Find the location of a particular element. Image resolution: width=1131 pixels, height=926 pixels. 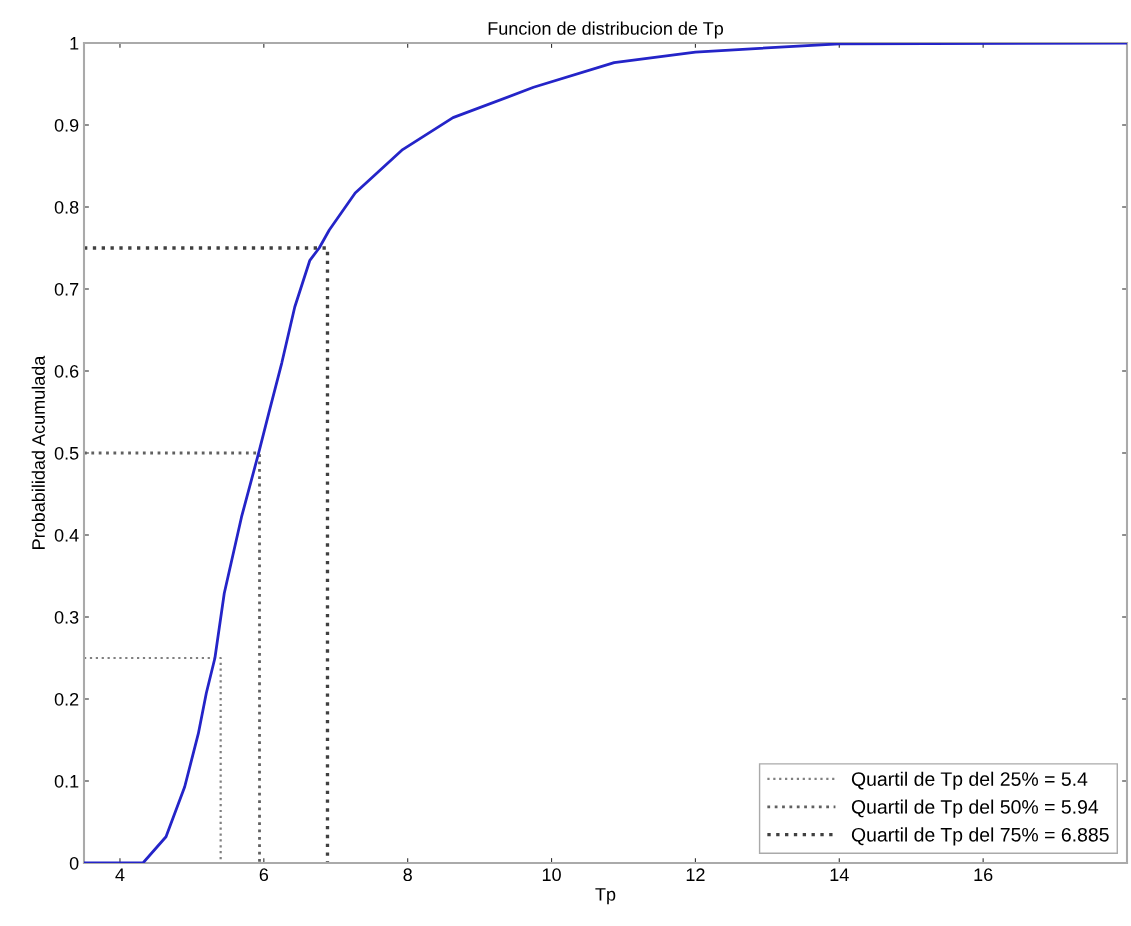

y-tick-label: 0.6 is located at coordinates (66, 371).